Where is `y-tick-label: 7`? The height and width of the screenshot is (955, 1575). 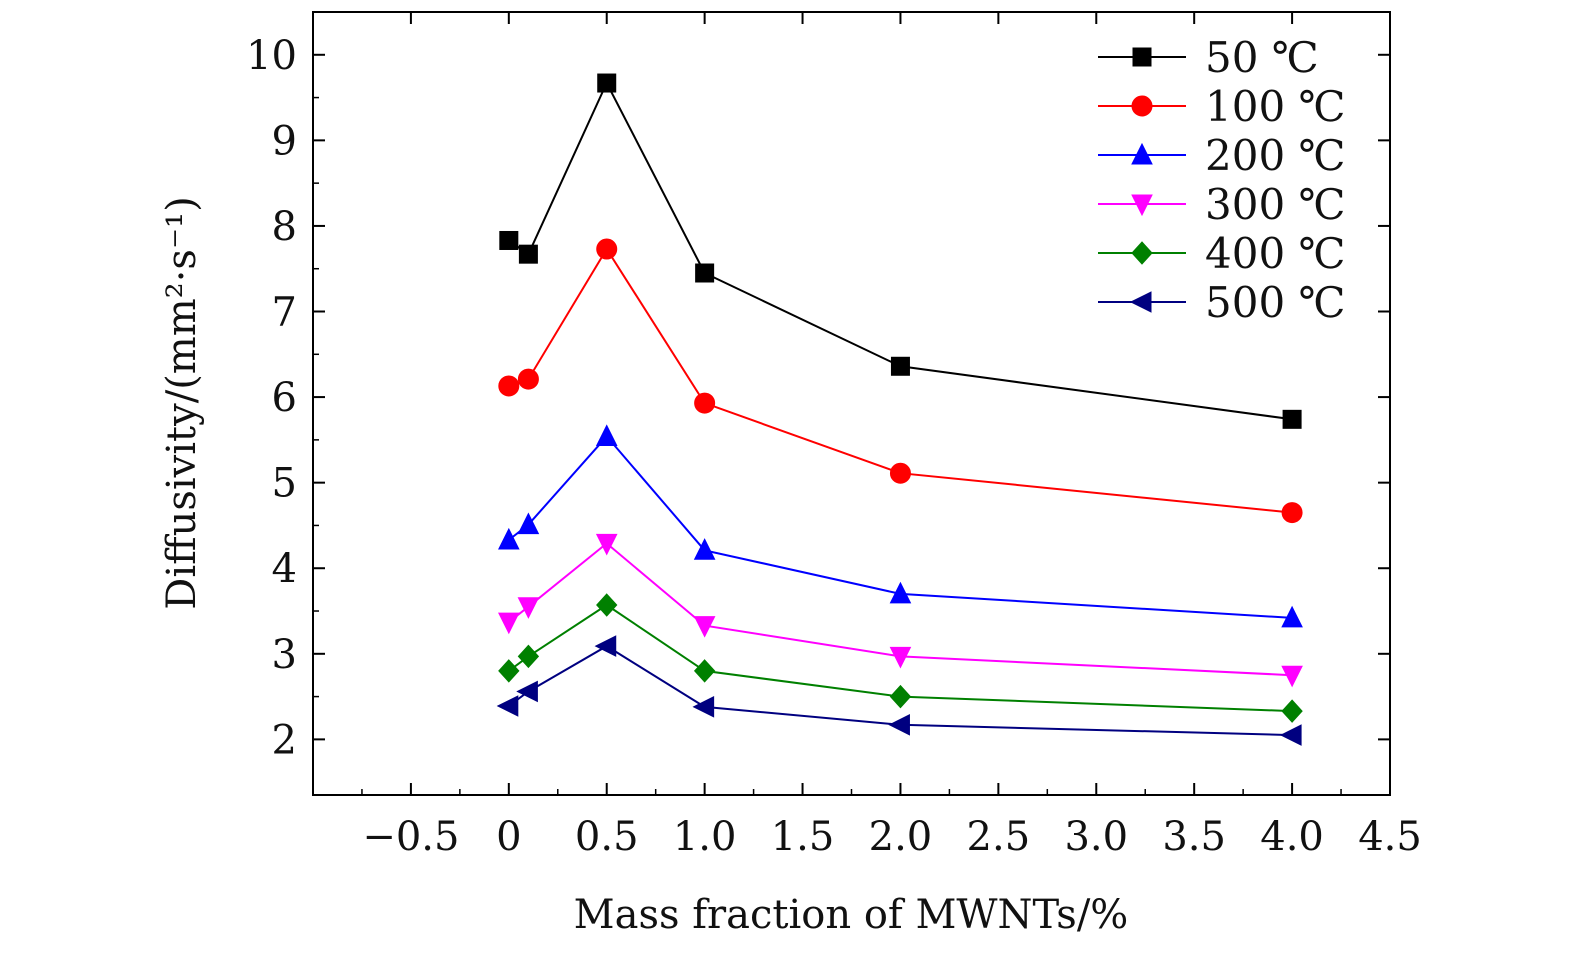 y-tick-label: 7 is located at coordinates (284, 313).